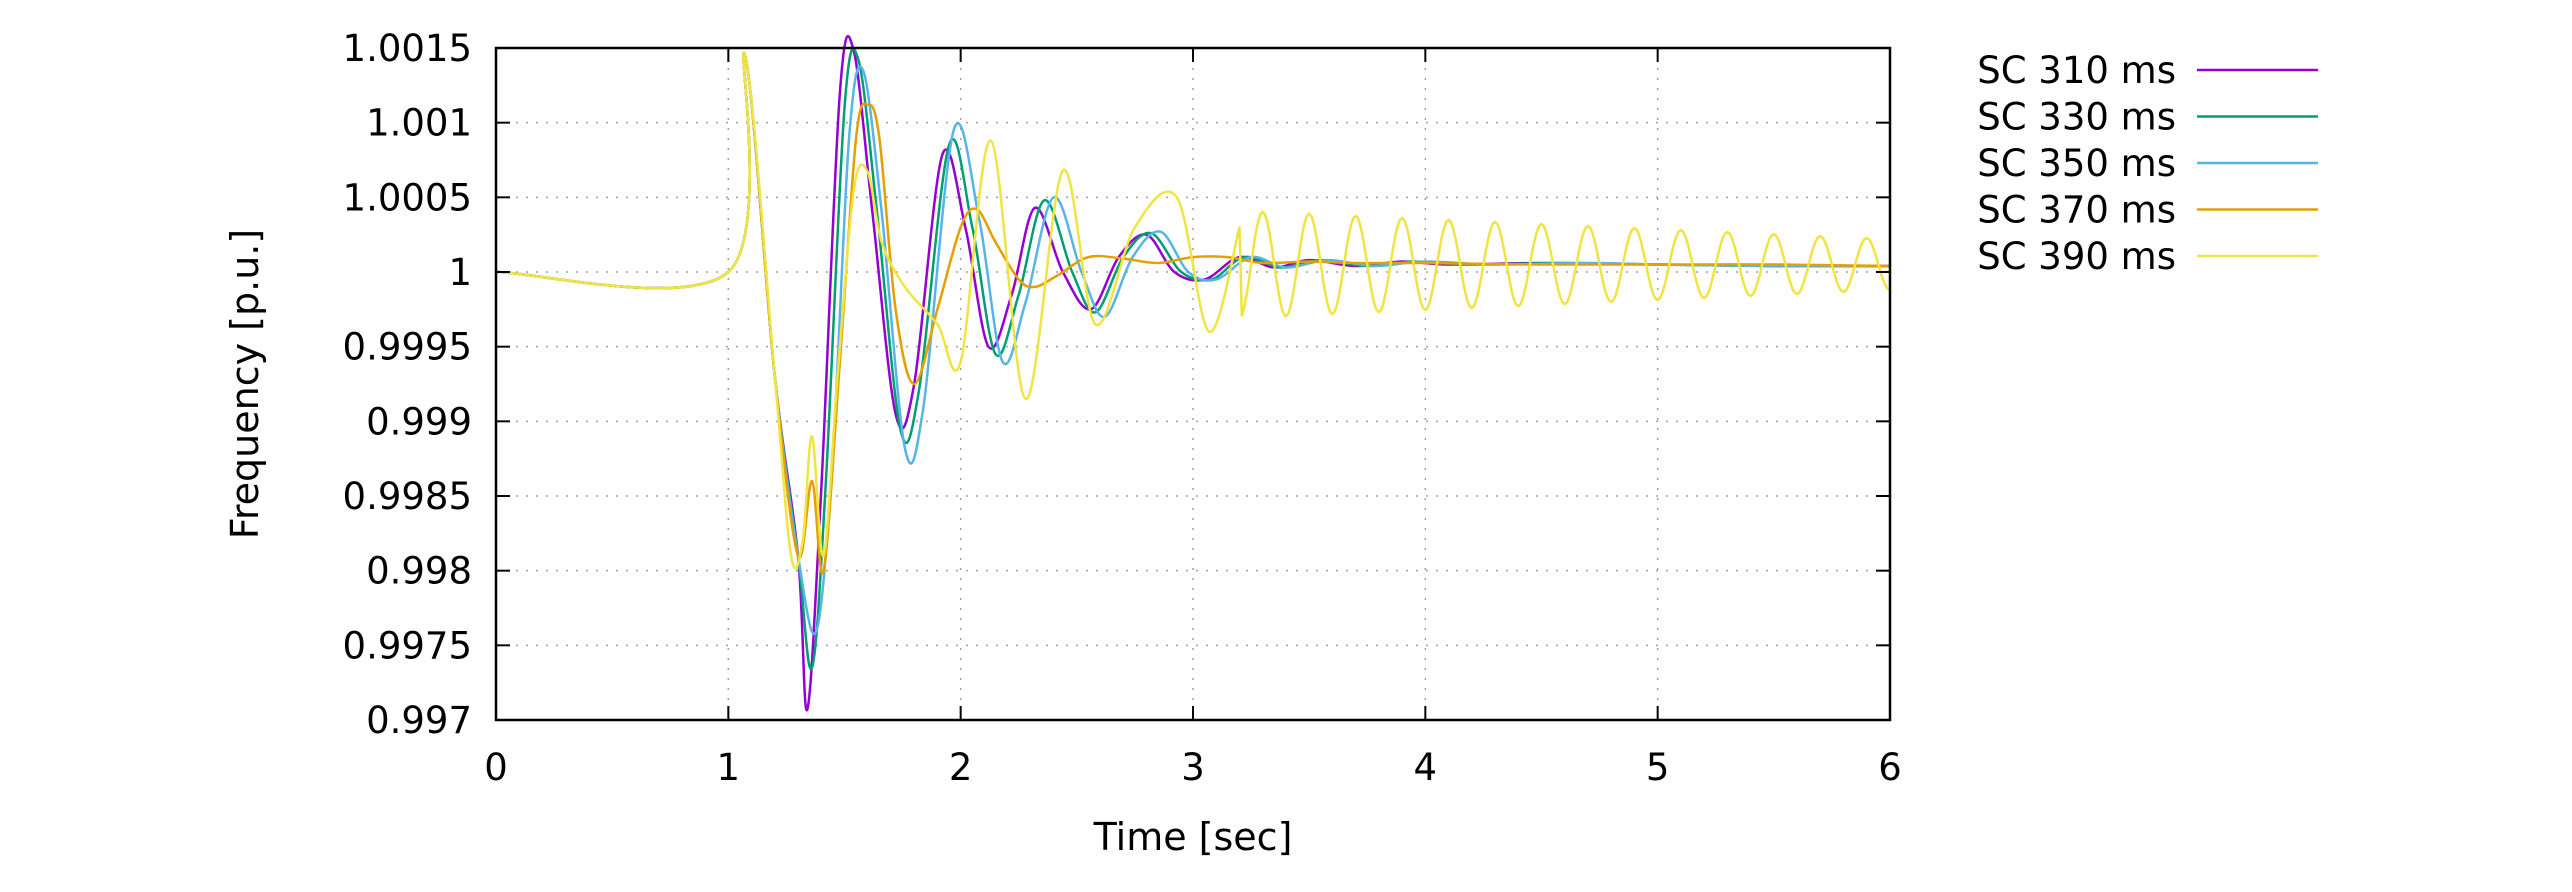 This screenshot has height=892, width=2572. I want to click on x-tick-label: 4, so click(1426, 767).